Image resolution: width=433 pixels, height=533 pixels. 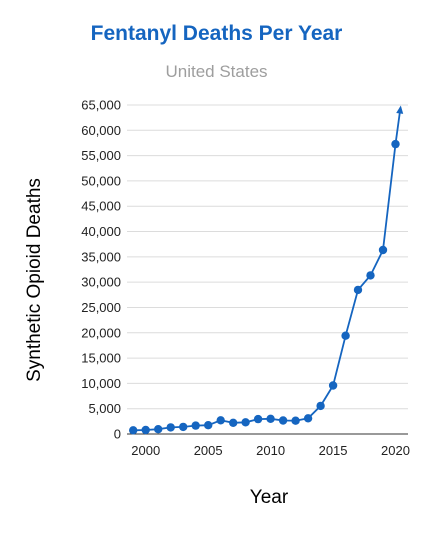 What do you see at coordinates (101, 206) in the screenshot?
I see `y-tick-label: 45,000` at bounding box center [101, 206].